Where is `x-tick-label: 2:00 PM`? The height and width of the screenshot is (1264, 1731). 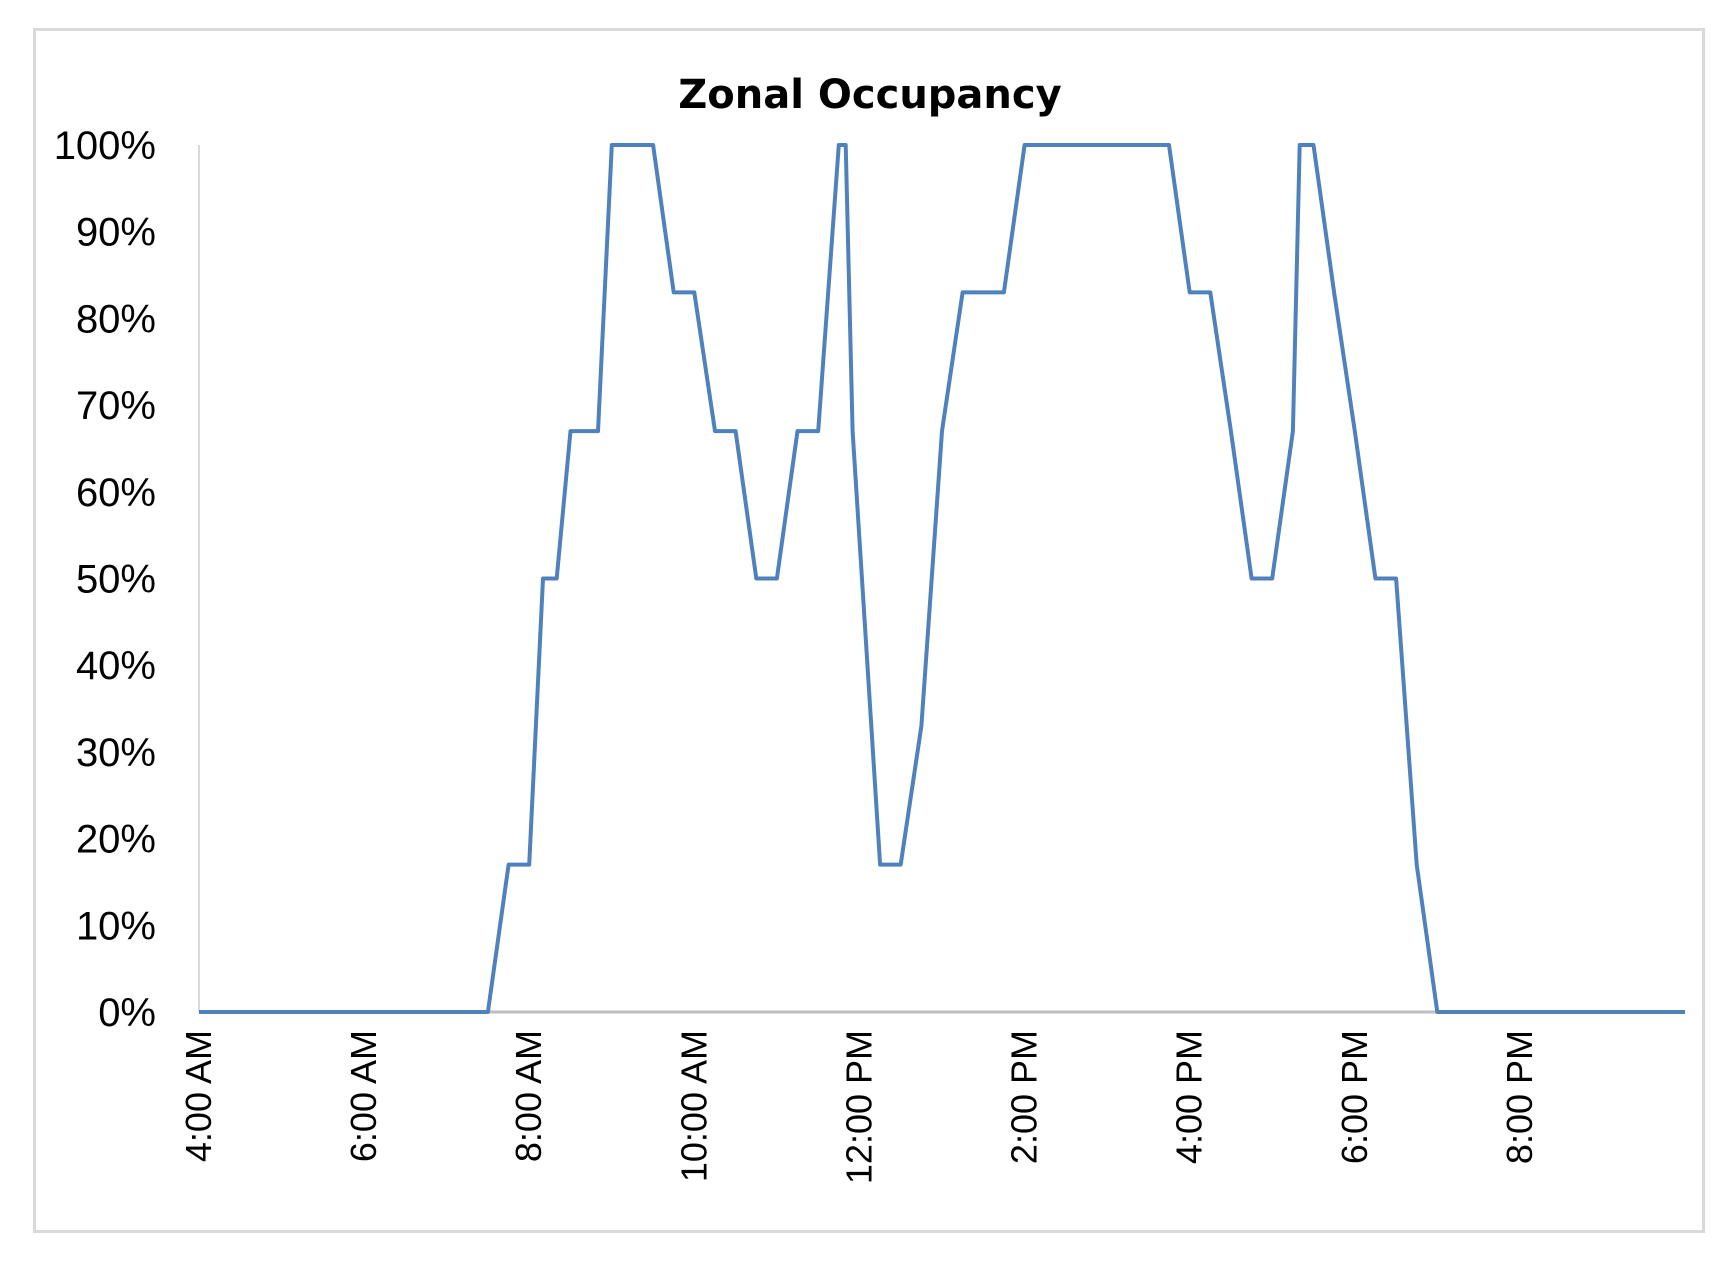
x-tick-label: 2:00 PM is located at coordinates (1024, 1097).